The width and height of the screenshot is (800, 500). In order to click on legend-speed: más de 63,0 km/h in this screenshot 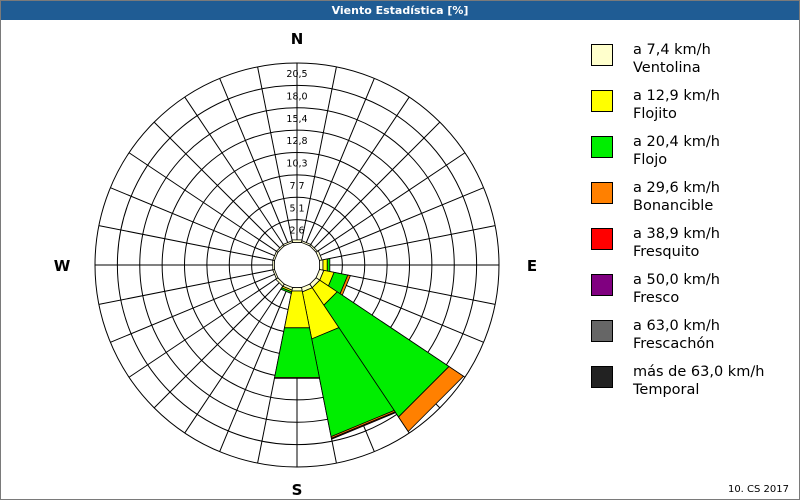, I will do `click(699, 372)`.